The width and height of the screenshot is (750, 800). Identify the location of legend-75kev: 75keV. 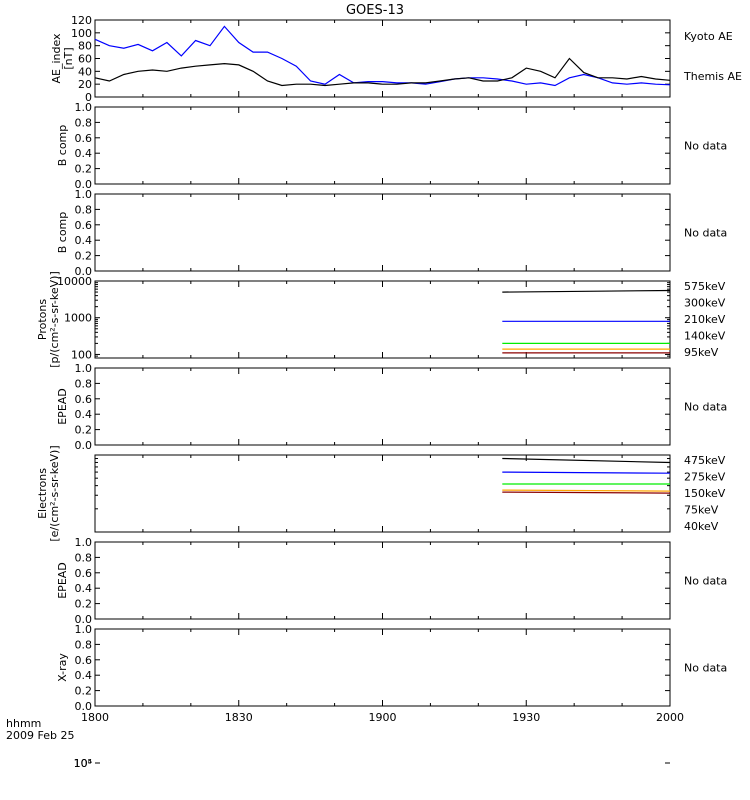
(701, 510).